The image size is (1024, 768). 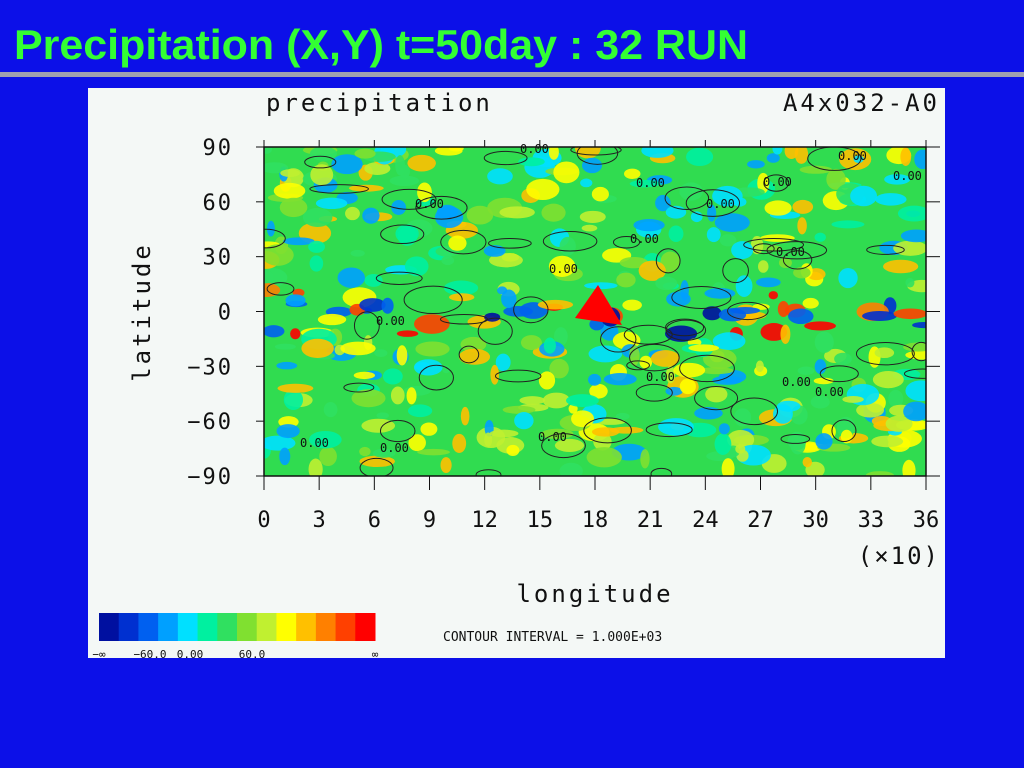 What do you see at coordinates (375, 654) in the screenshot?
I see `colorbar-label: ∞` at bounding box center [375, 654].